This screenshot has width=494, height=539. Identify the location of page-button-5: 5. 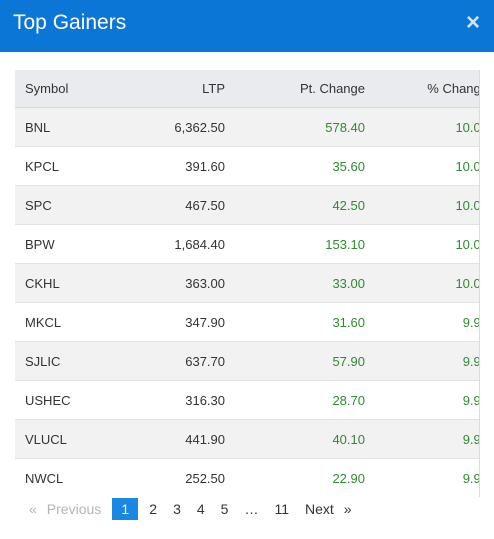
(224, 509).